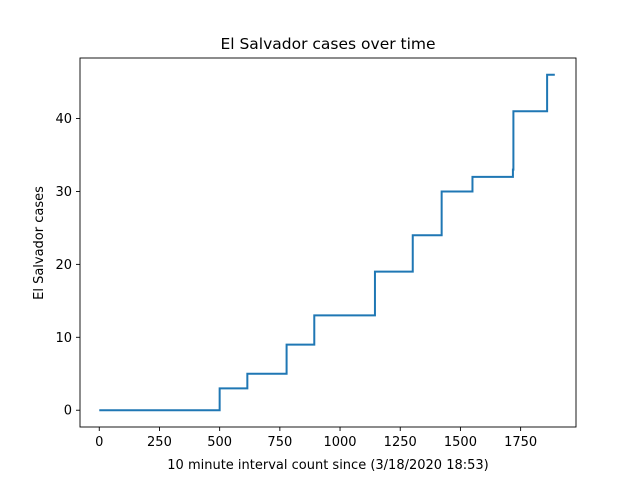 The image size is (640, 480). What do you see at coordinates (219, 442) in the screenshot?
I see `x-tick-label: 500` at bounding box center [219, 442].